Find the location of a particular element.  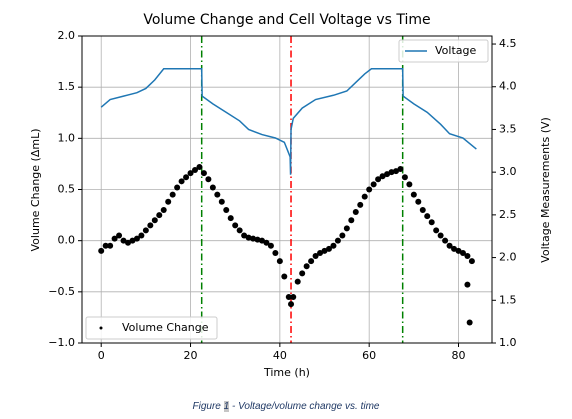

y2-tick-label: 1.5 is located at coordinates (508, 299).